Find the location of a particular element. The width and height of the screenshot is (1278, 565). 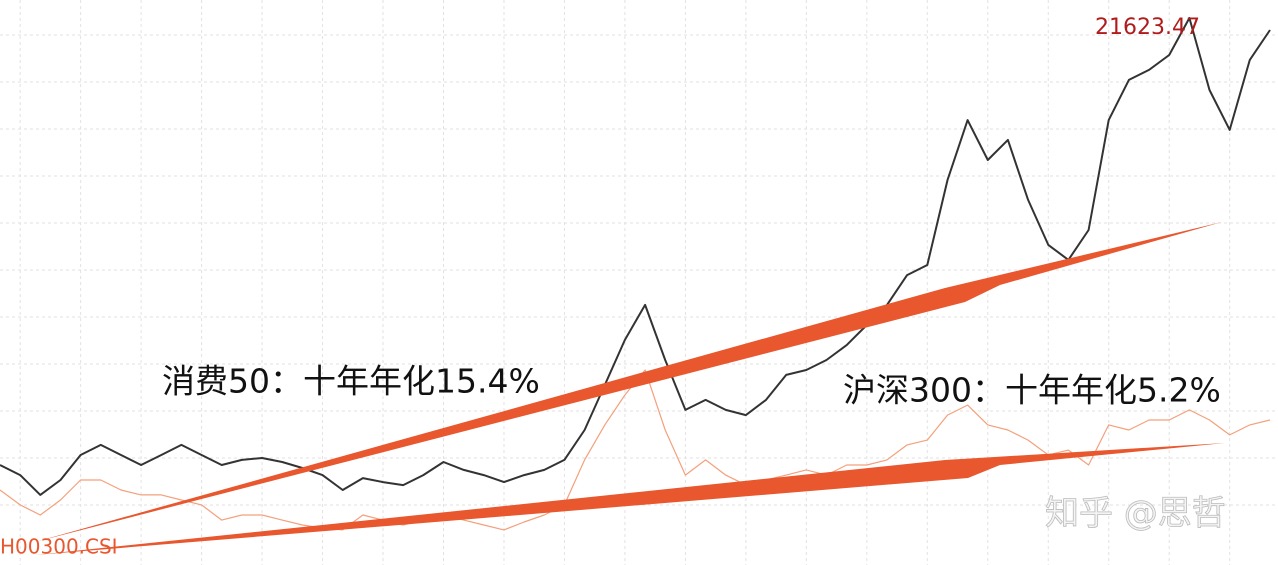

annotation: 消费50：十年年化15.4% is located at coordinates (351, 381).